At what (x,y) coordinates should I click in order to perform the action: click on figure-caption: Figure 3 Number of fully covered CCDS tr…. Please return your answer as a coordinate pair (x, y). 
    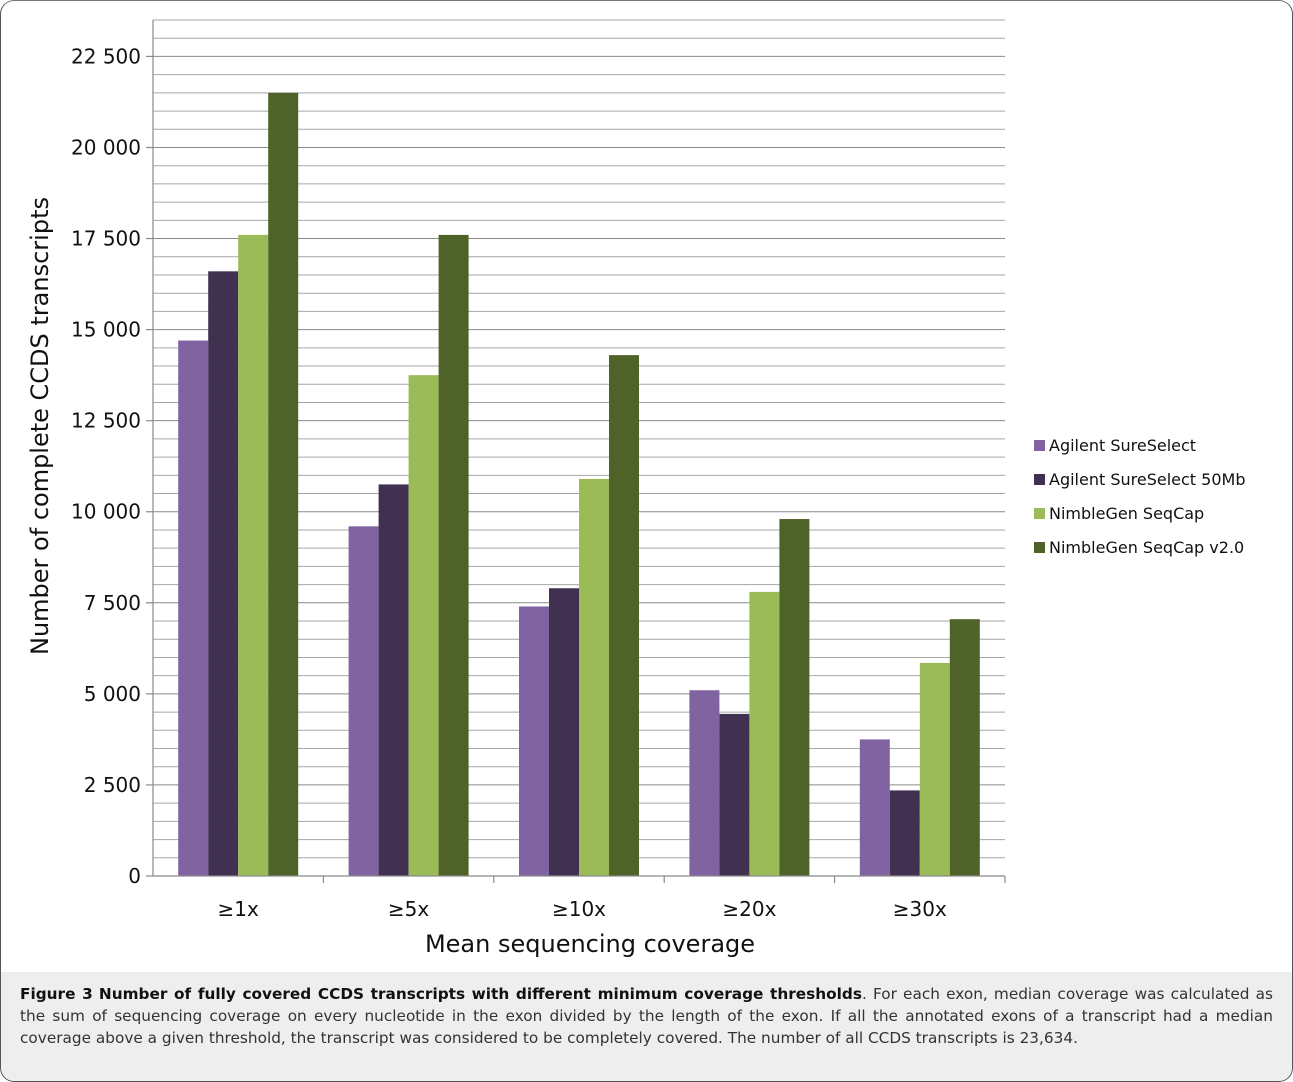
    Looking at the image, I should click on (646, 1016).